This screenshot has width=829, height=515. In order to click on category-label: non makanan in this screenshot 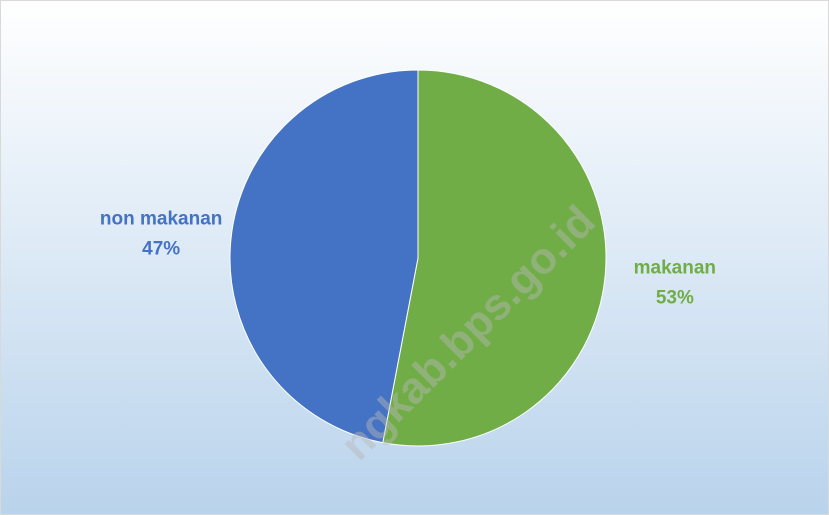, I will do `click(161, 219)`.